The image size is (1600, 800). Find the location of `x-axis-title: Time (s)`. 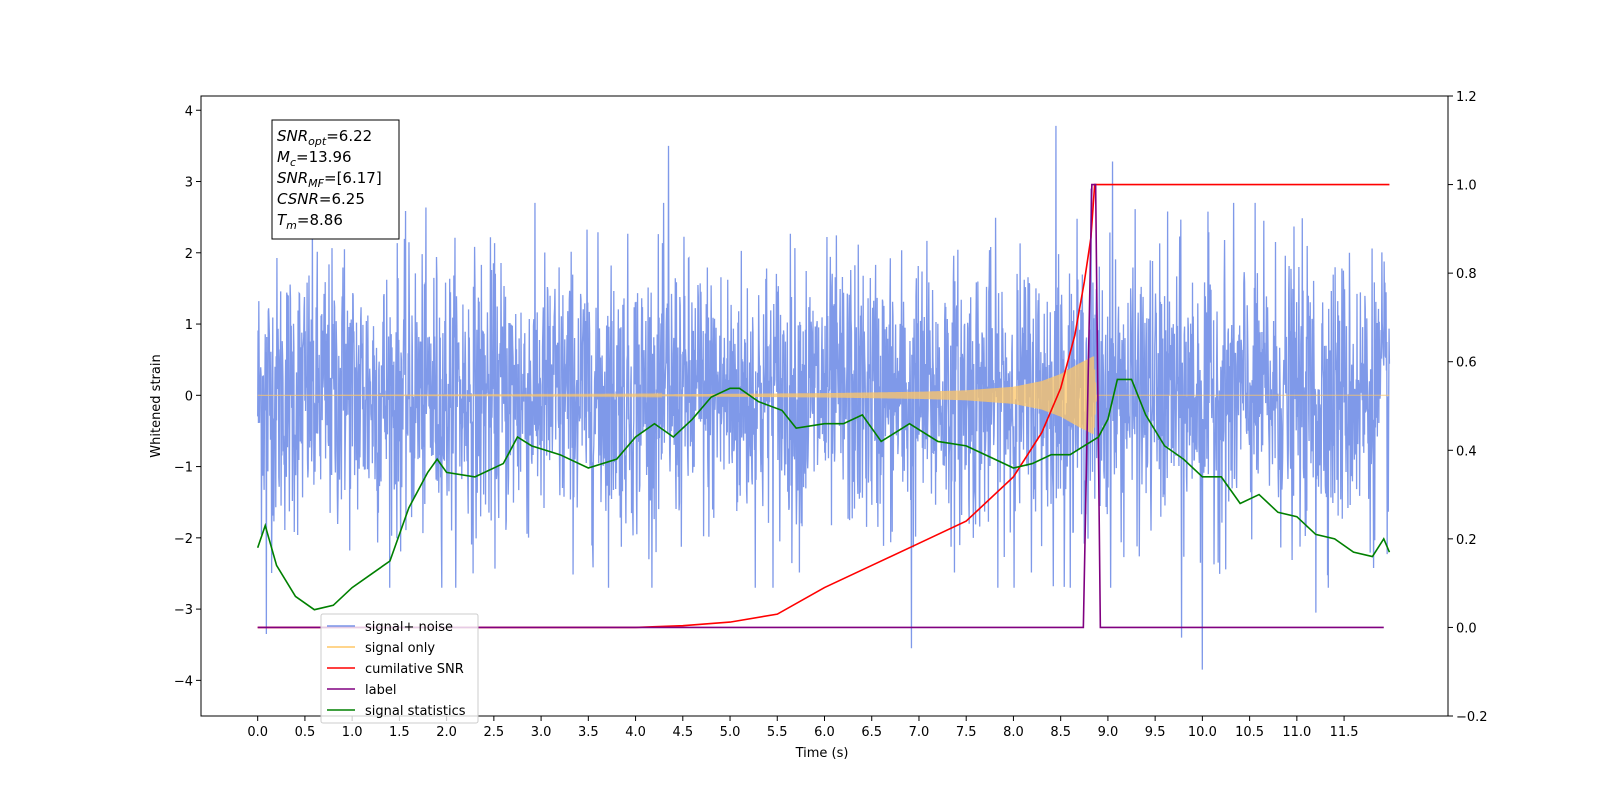

x-axis-title: Time (s) is located at coordinates (822, 753).